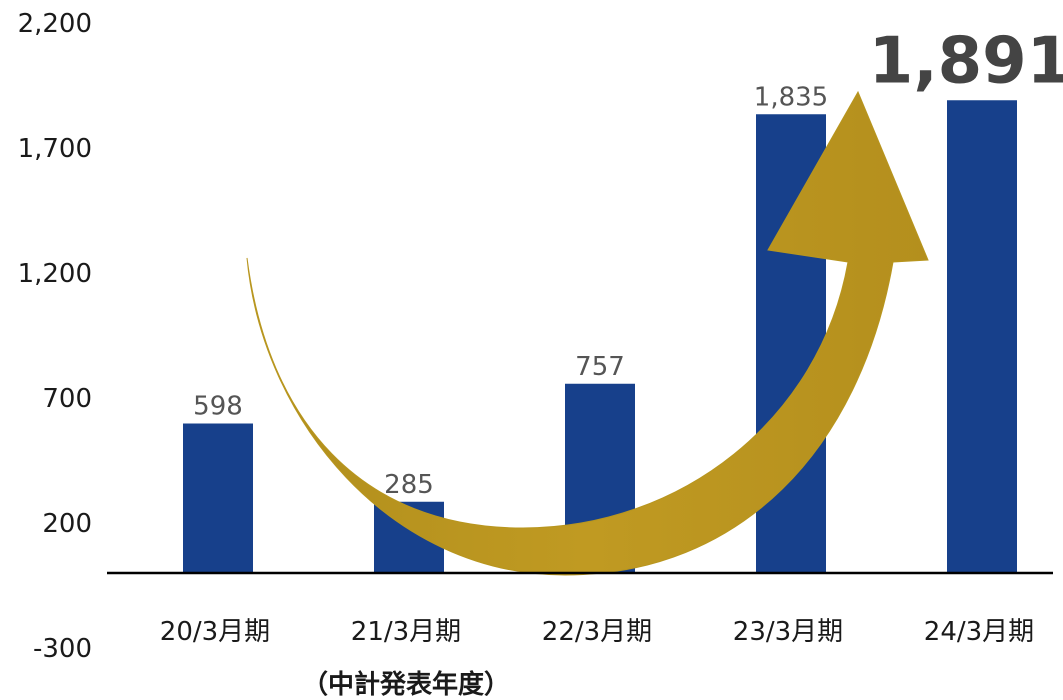 This screenshot has height=700, width=1063. What do you see at coordinates (597, 632) in the screenshot?
I see `x-tick-label: 22/3月期` at bounding box center [597, 632].